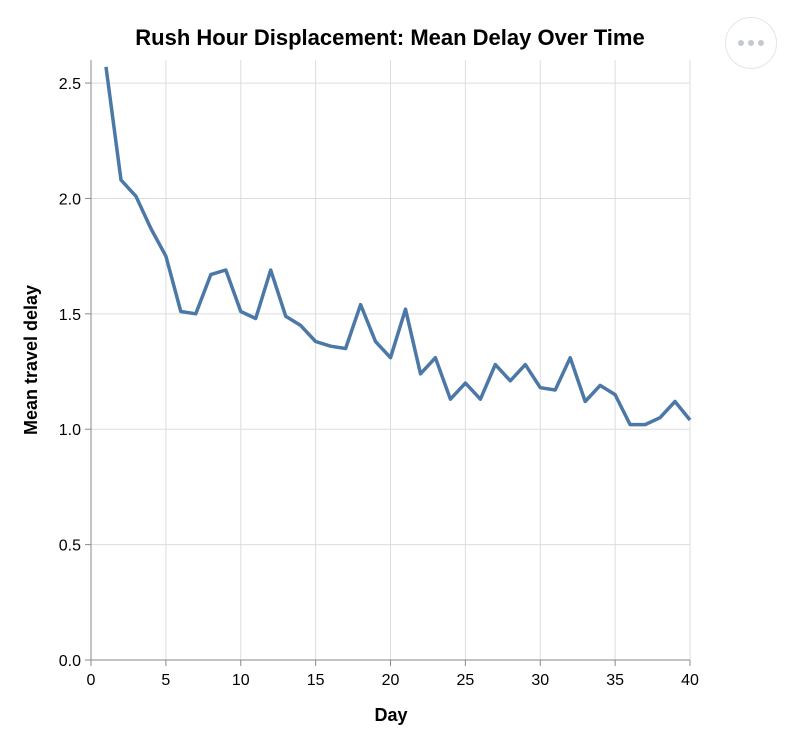 The height and width of the screenshot is (740, 808). Describe the element at coordinates (70, 315) in the screenshot. I see `y-tick-label: 1.5` at that location.